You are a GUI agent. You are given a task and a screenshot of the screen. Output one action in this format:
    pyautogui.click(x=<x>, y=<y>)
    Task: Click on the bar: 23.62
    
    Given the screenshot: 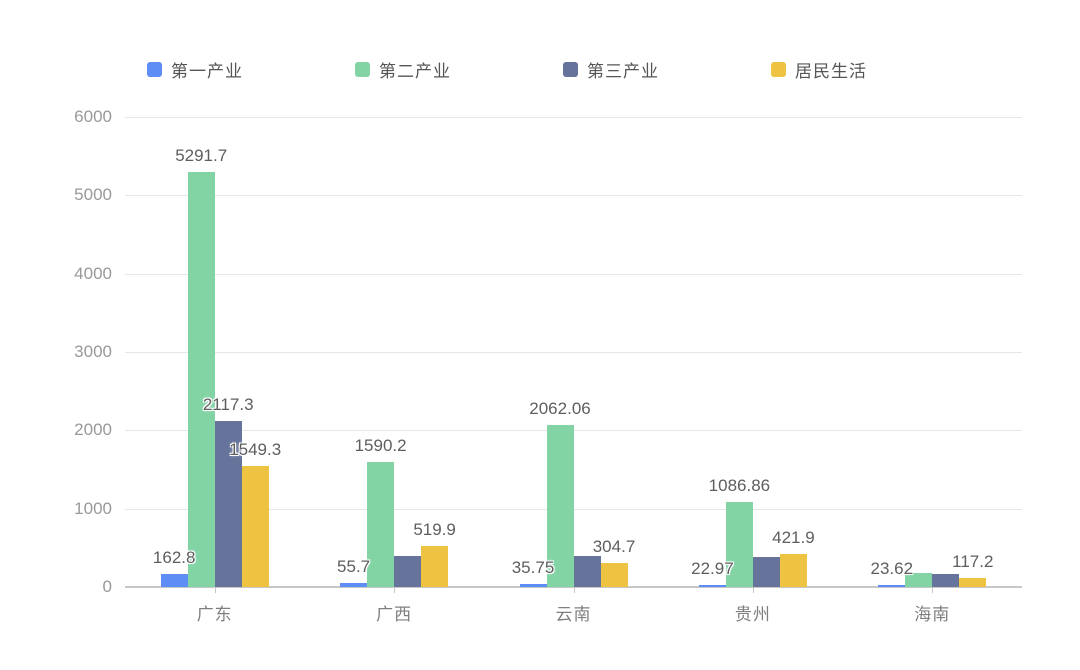 What is the action you would take?
    pyautogui.click(x=892, y=573)
    